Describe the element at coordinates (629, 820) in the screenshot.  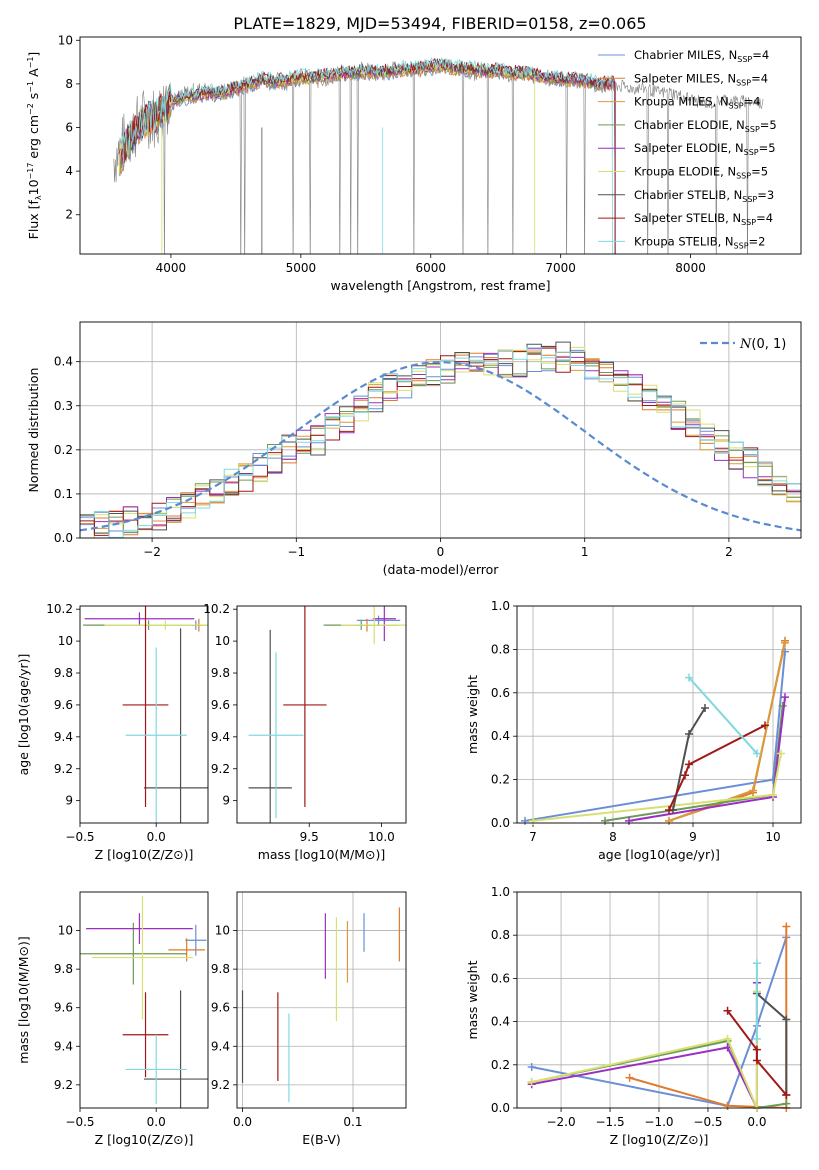
I see `weight-marker-SaEL` at that location.